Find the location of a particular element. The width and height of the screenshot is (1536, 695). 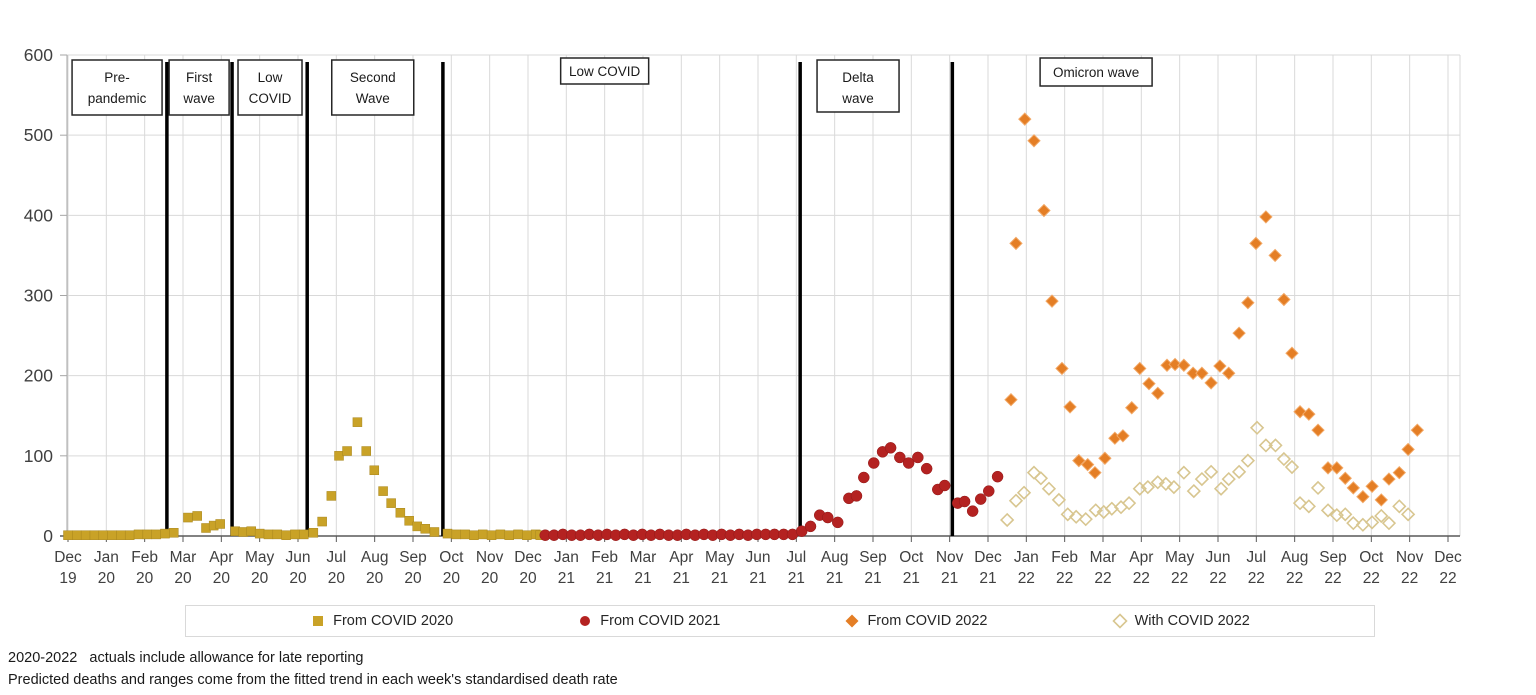

x-axis-tick-label: Sep 22 is located at coordinates (1333, 568).